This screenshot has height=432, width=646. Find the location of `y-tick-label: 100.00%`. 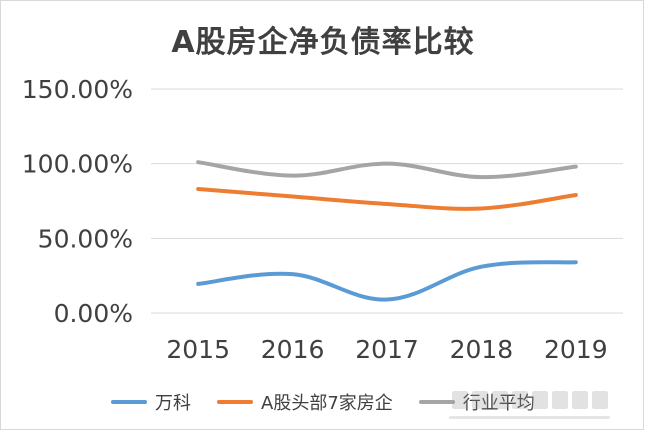

y-tick-label: 100.00% is located at coordinates (77, 164).